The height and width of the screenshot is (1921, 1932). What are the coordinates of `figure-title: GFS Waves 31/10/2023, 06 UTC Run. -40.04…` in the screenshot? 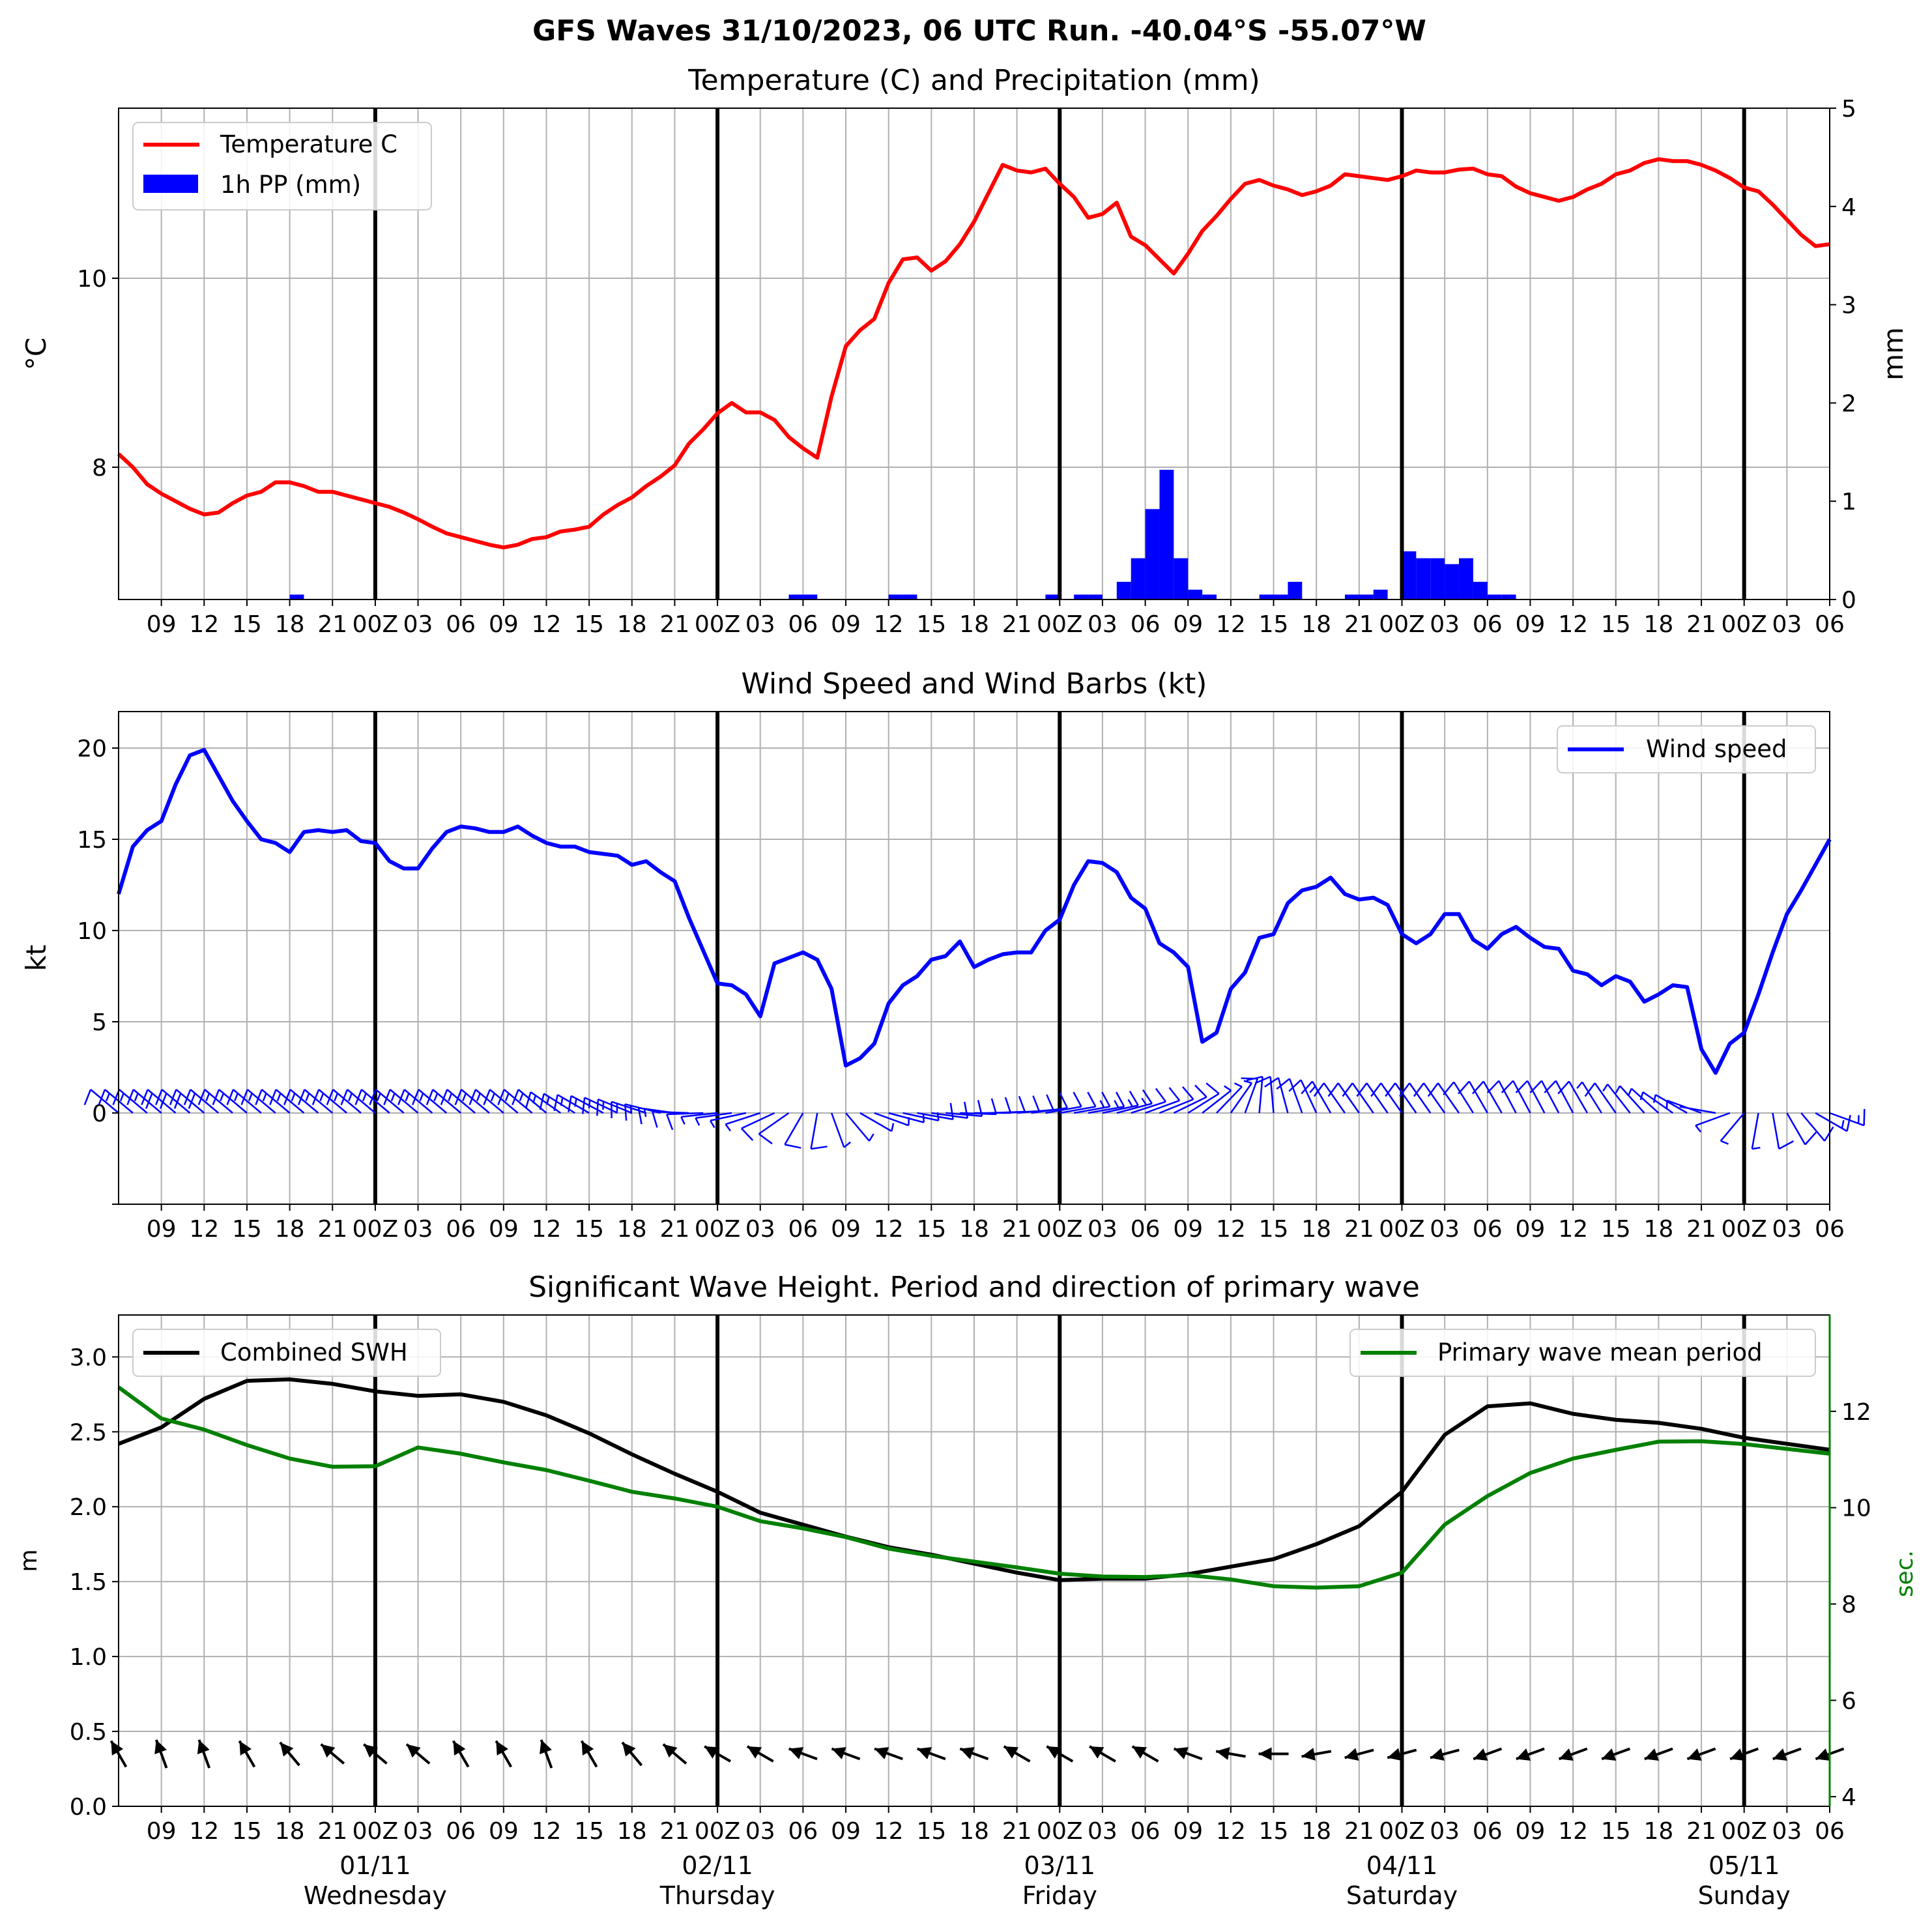 It's located at (979, 31).